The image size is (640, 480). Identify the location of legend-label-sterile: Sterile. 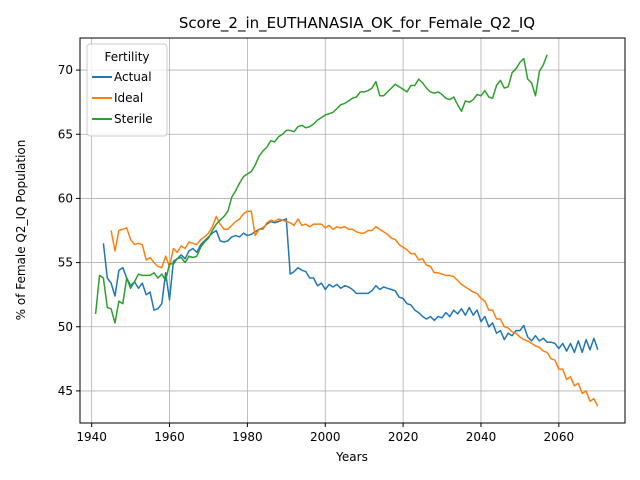
(133, 119).